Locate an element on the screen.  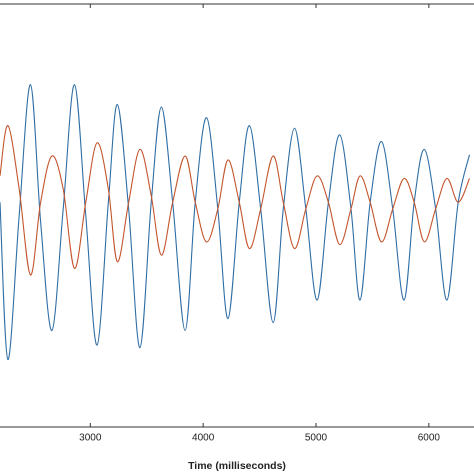
x-tick-label: 3000 is located at coordinates (90, 438).